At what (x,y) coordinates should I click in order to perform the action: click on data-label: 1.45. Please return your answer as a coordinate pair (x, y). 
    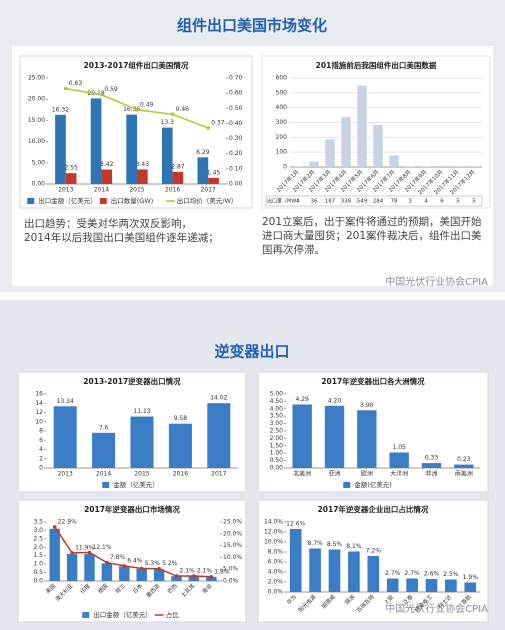
    Looking at the image, I should click on (214, 172).